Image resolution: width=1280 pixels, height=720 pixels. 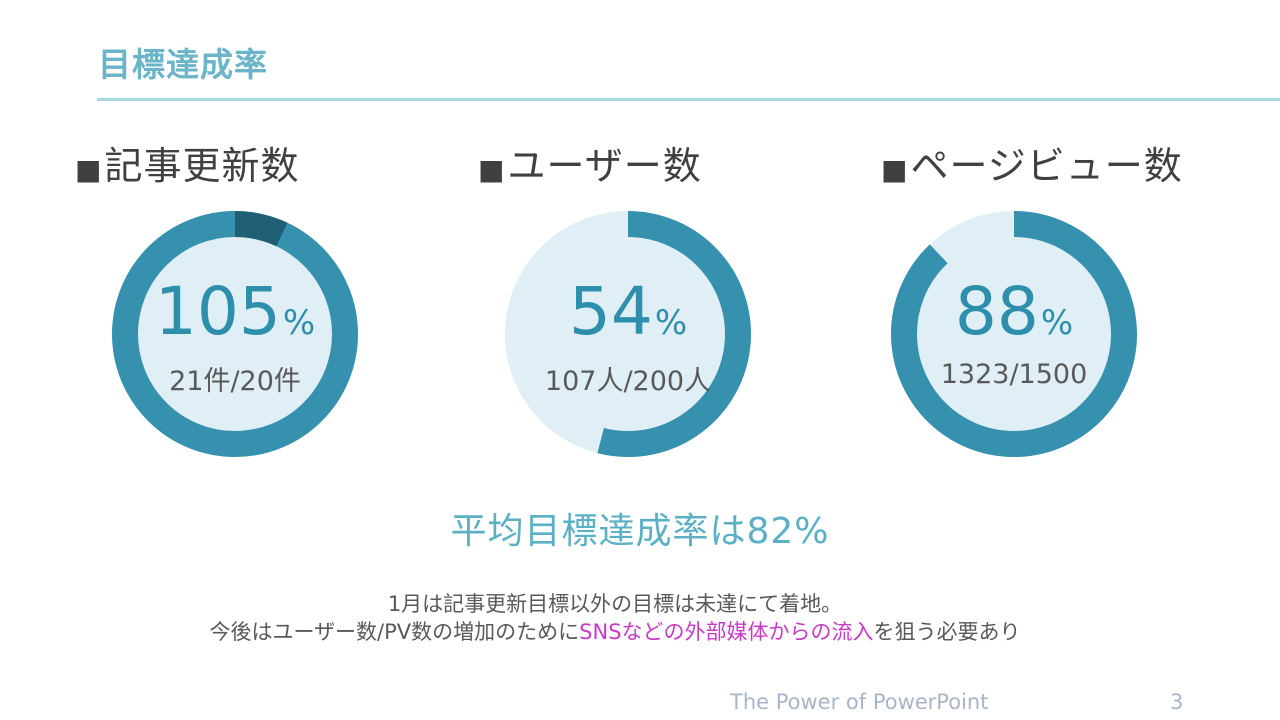 I want to click on note-text: を狙う必要あり, so click(x=947, y=632).